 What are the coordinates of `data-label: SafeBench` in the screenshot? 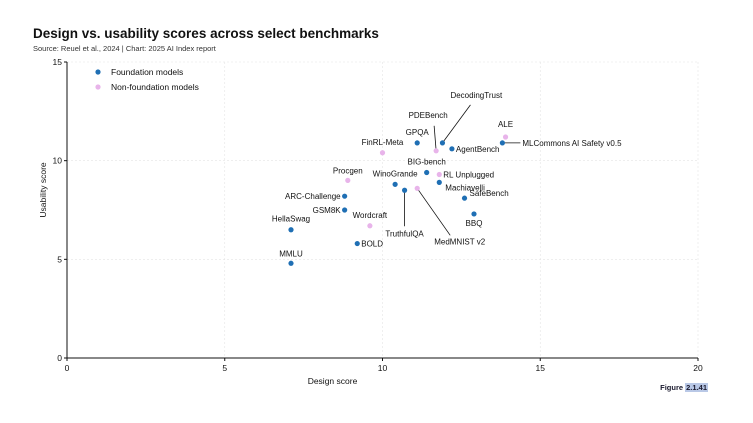 It's located at (489, 193).